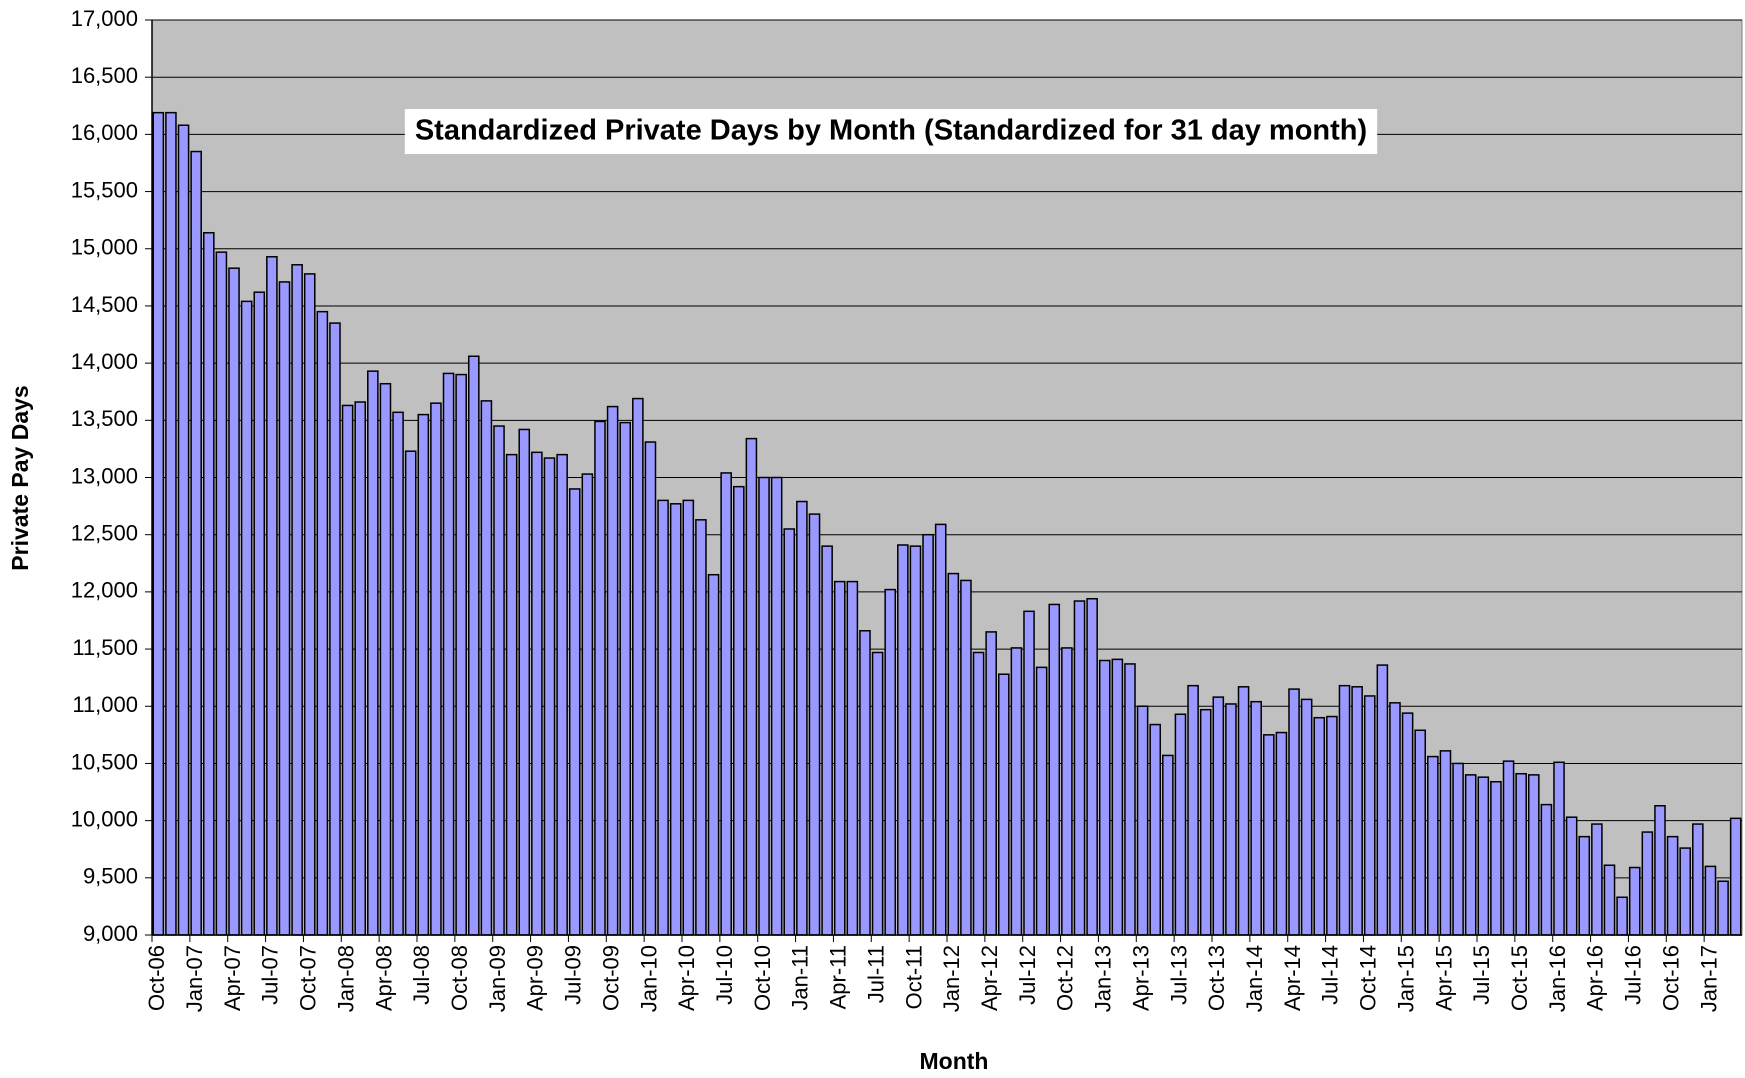  I want to click on y-tick-label: 15,500, so click(104, 189).